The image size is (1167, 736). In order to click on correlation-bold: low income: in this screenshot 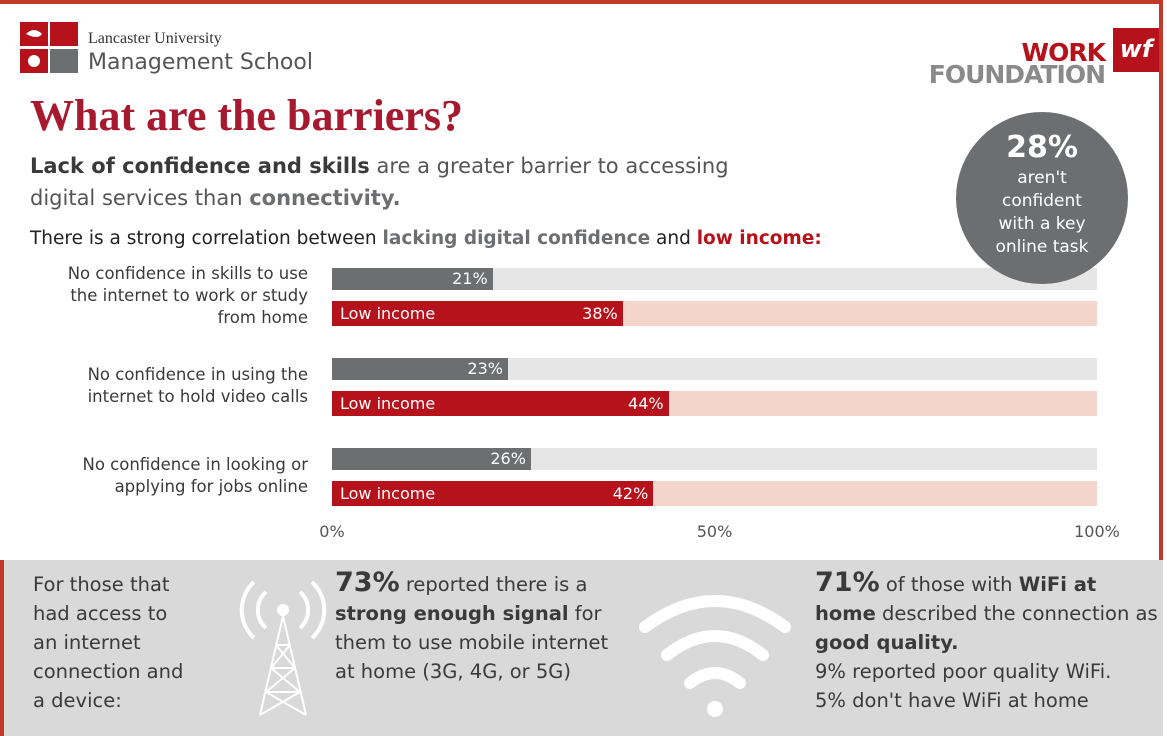, I will do `click(759, 238)`.